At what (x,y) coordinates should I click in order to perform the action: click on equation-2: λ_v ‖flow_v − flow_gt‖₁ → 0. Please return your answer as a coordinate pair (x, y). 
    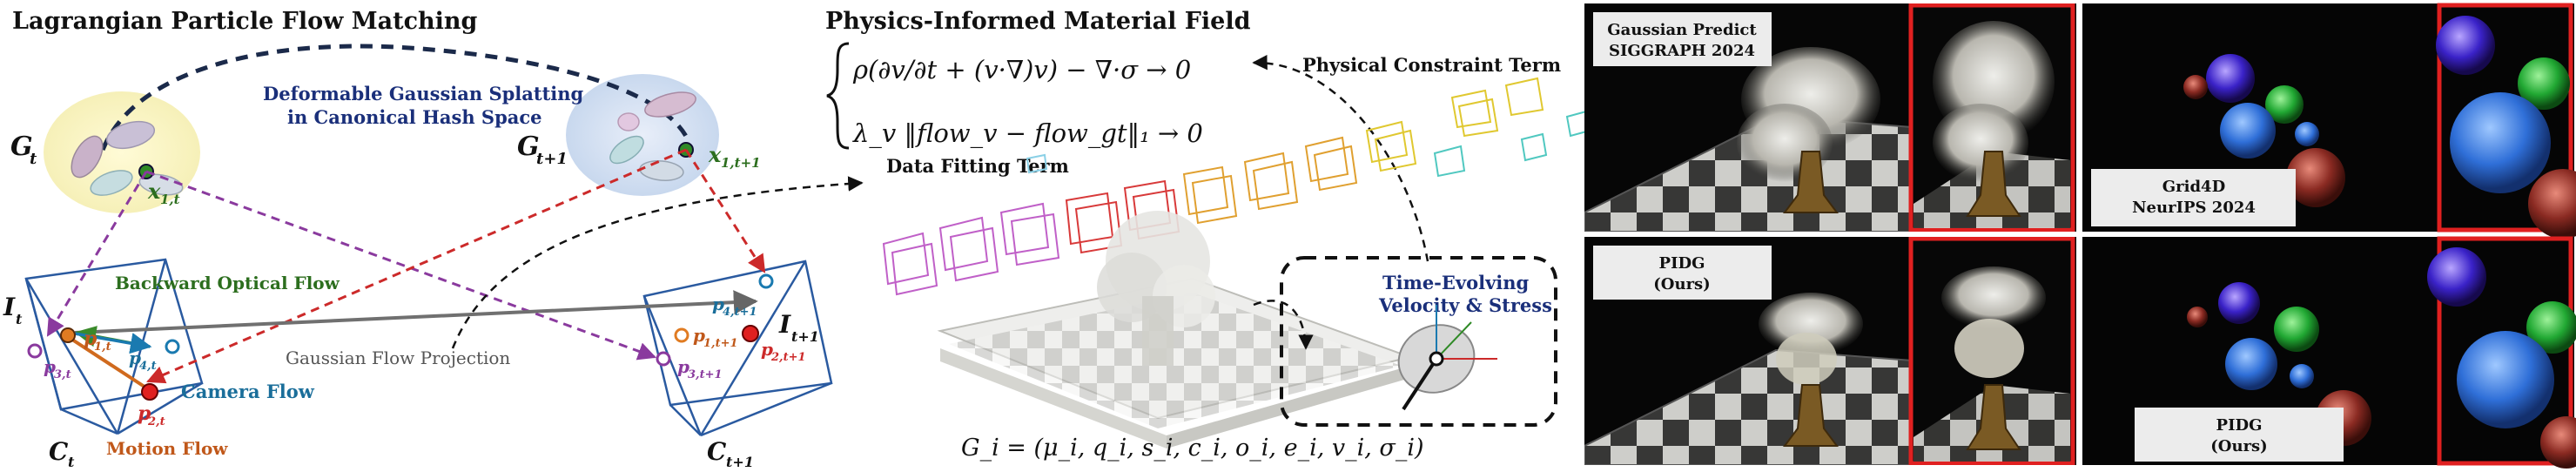
    Looking at the image, I should click on (1027, 133).